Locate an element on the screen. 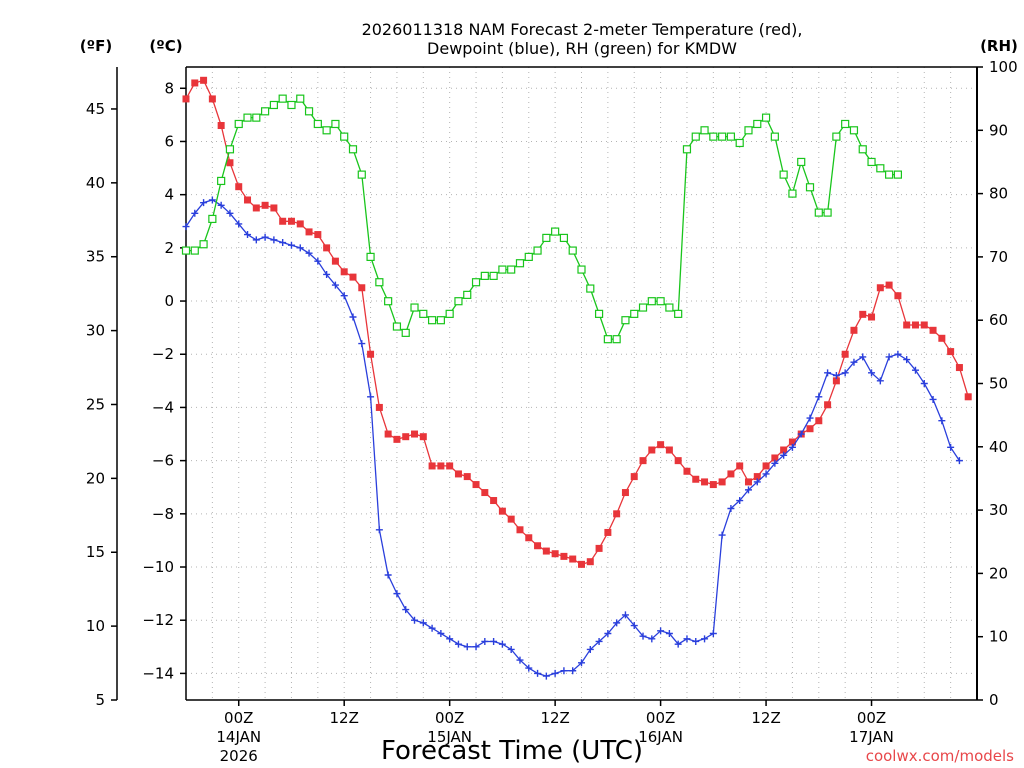 This screenshot has height=768, width=1024. fahrenheit-tick-label: 20 is located at coordinates (95, 478).